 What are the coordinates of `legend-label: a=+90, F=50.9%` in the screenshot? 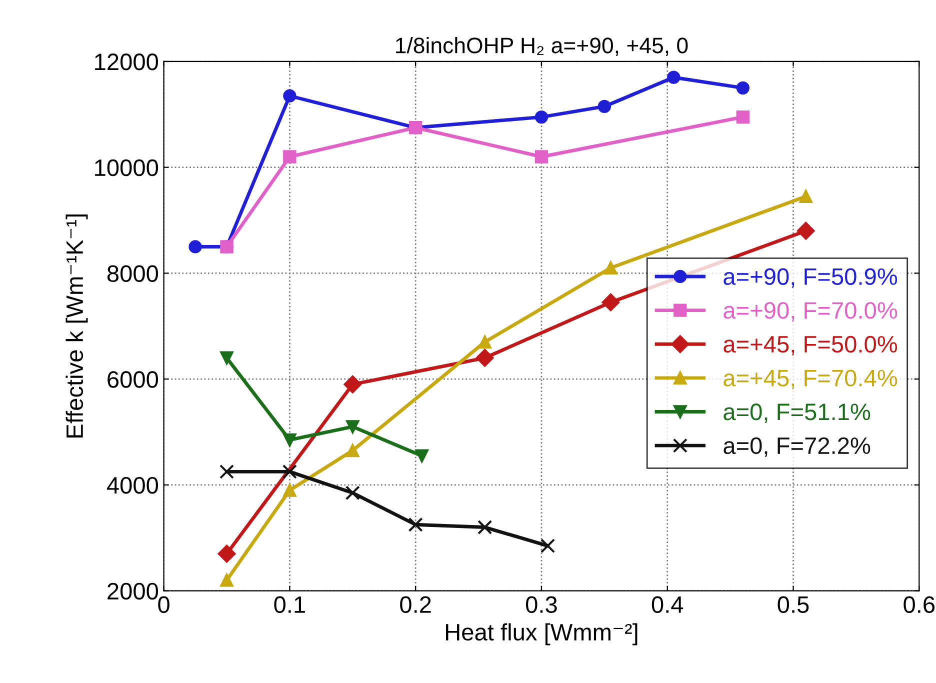 It's located at (811, 278).